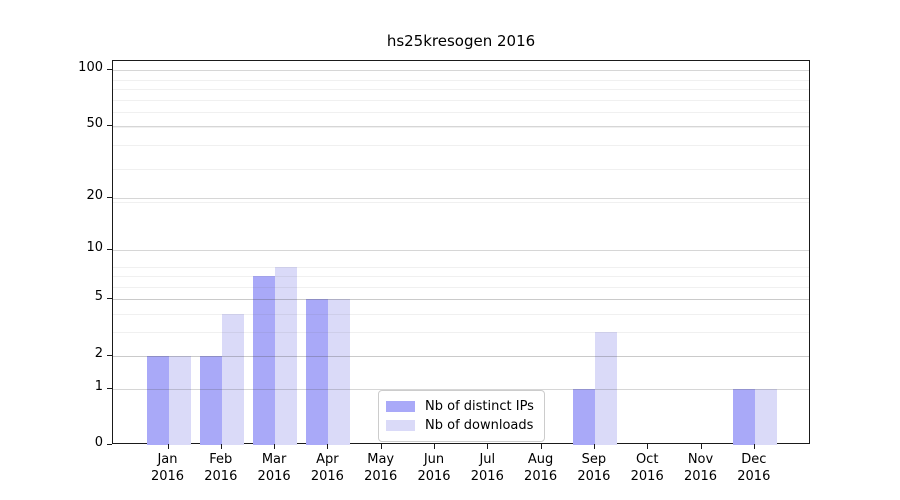  What do you see at coordinates (487, 459) in the screenshot?
I see `x-tick-month: Jul` at bounding box center [487, 459].